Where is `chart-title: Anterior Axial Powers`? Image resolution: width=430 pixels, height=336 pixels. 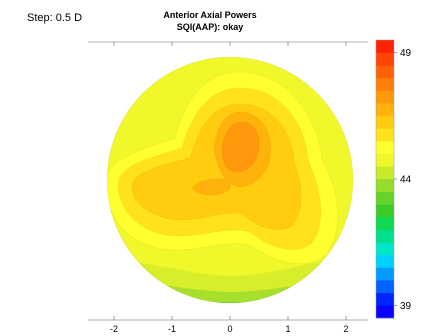
chart-title: Anterior Axial Powers is located at coordinates (210, 15).